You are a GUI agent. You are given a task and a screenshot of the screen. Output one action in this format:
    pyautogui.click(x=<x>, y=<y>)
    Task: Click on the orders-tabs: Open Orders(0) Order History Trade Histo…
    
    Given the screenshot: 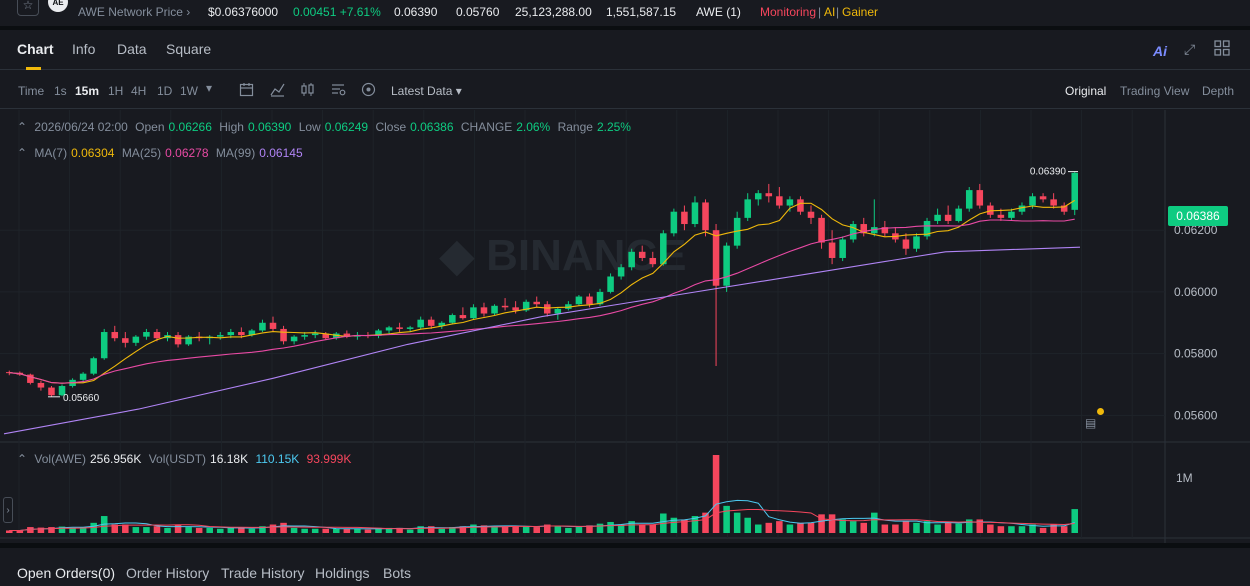 What is the action you would take?
    pyautogui.click(x=625, y=567)
    